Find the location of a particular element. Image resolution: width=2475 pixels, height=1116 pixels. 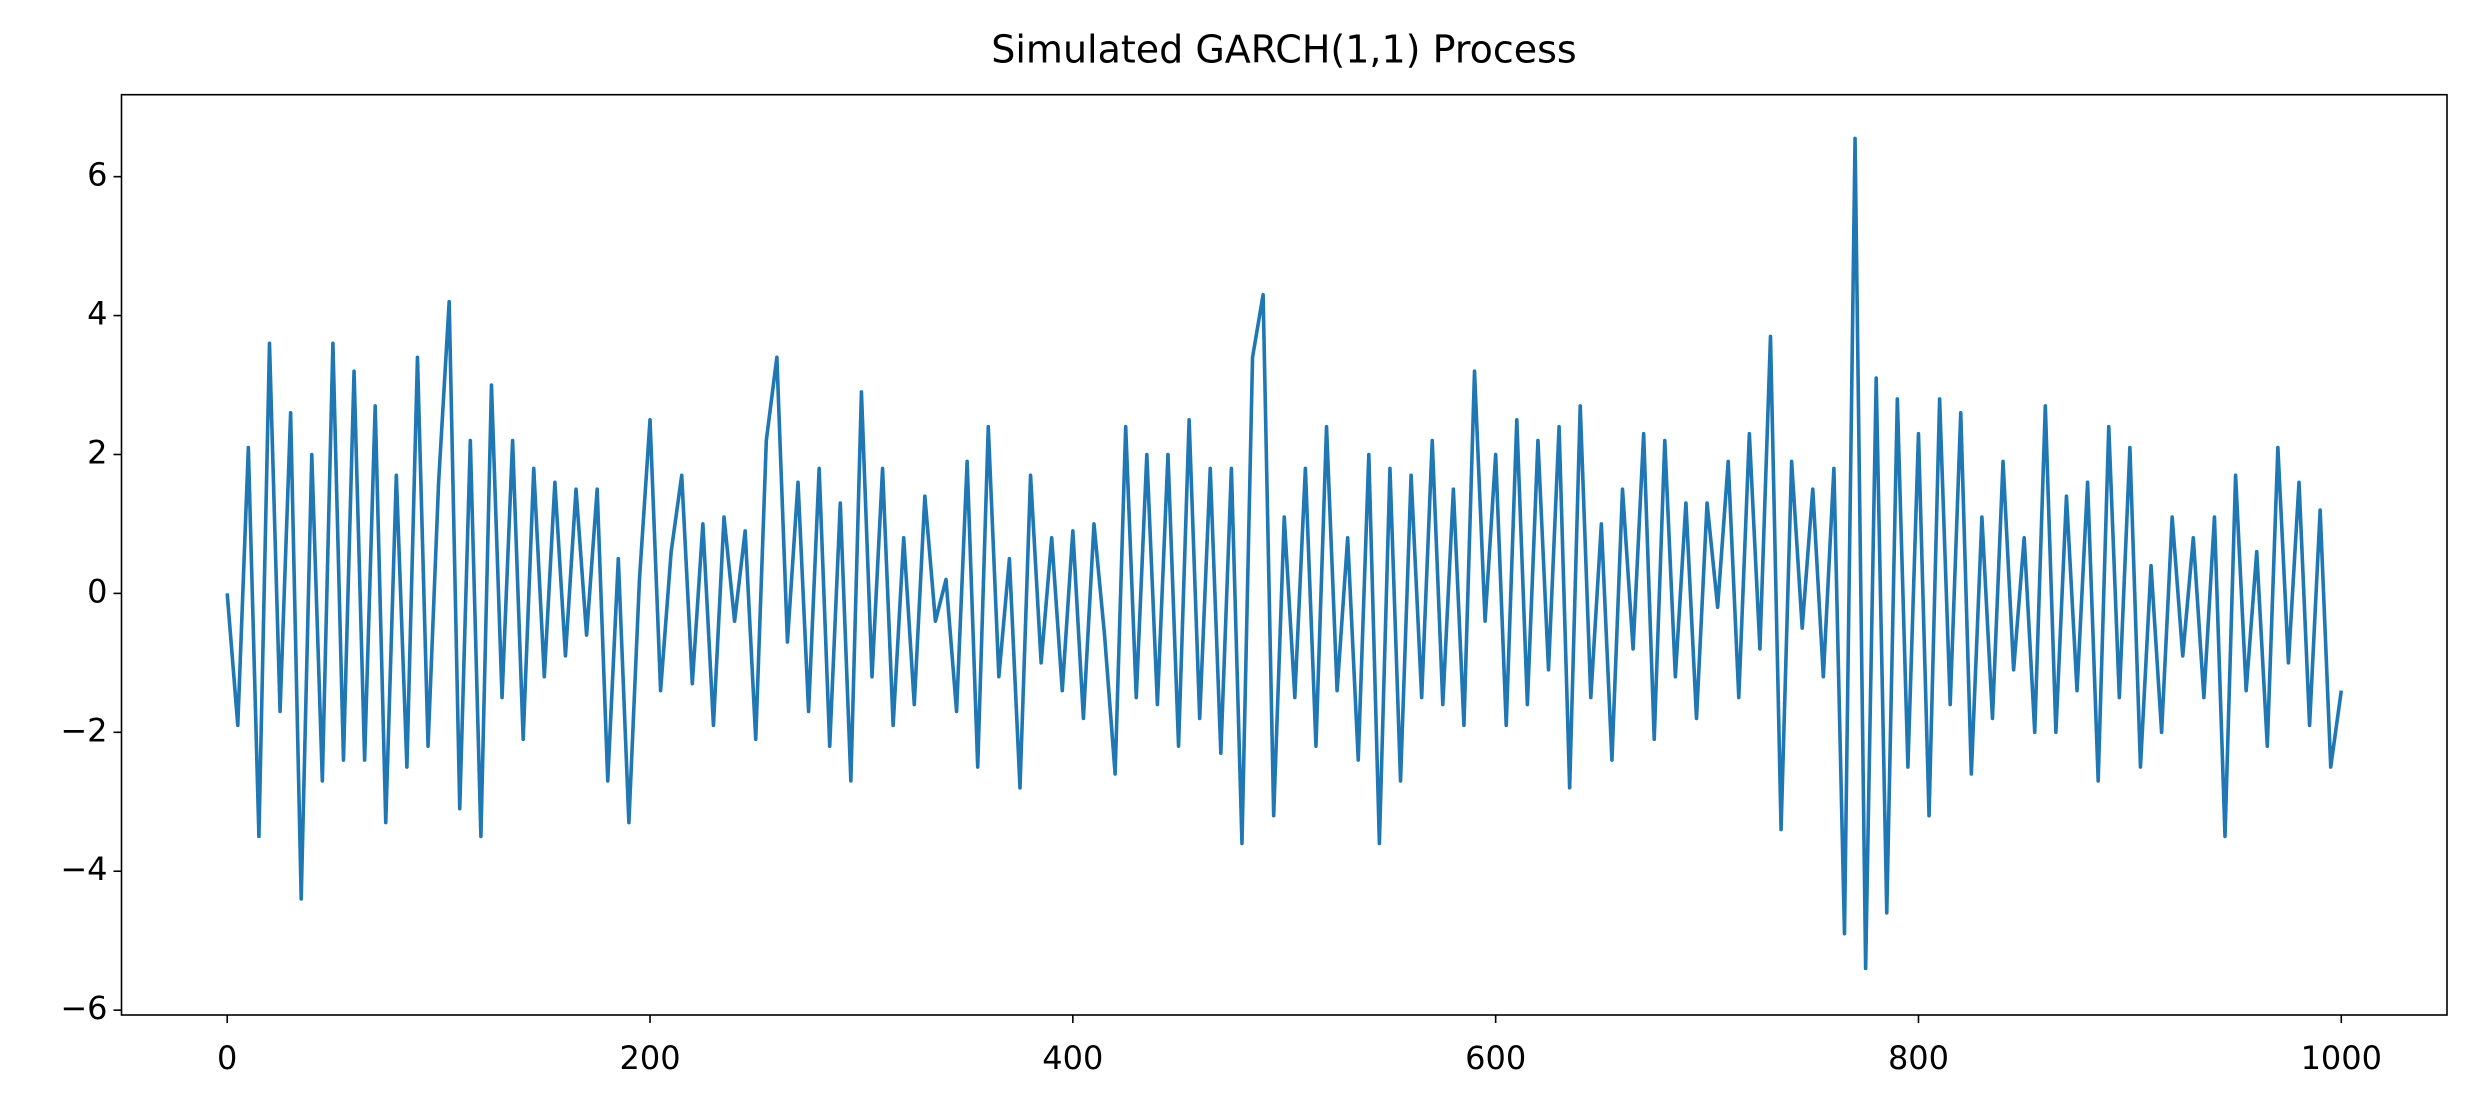

x-tick-label: 0 is located at coordinates (227, 1058).